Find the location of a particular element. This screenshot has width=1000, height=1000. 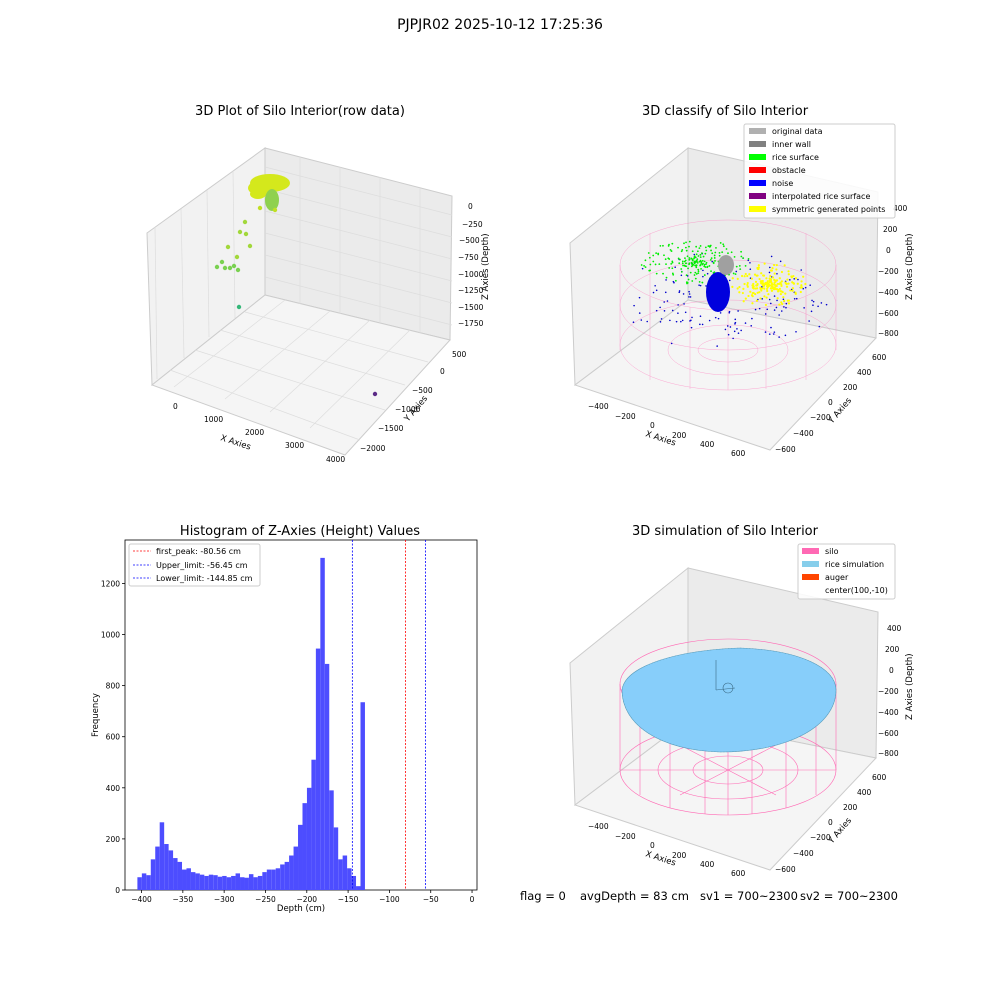

simulation-ztick: 200 is located at coordinates (892, 649).